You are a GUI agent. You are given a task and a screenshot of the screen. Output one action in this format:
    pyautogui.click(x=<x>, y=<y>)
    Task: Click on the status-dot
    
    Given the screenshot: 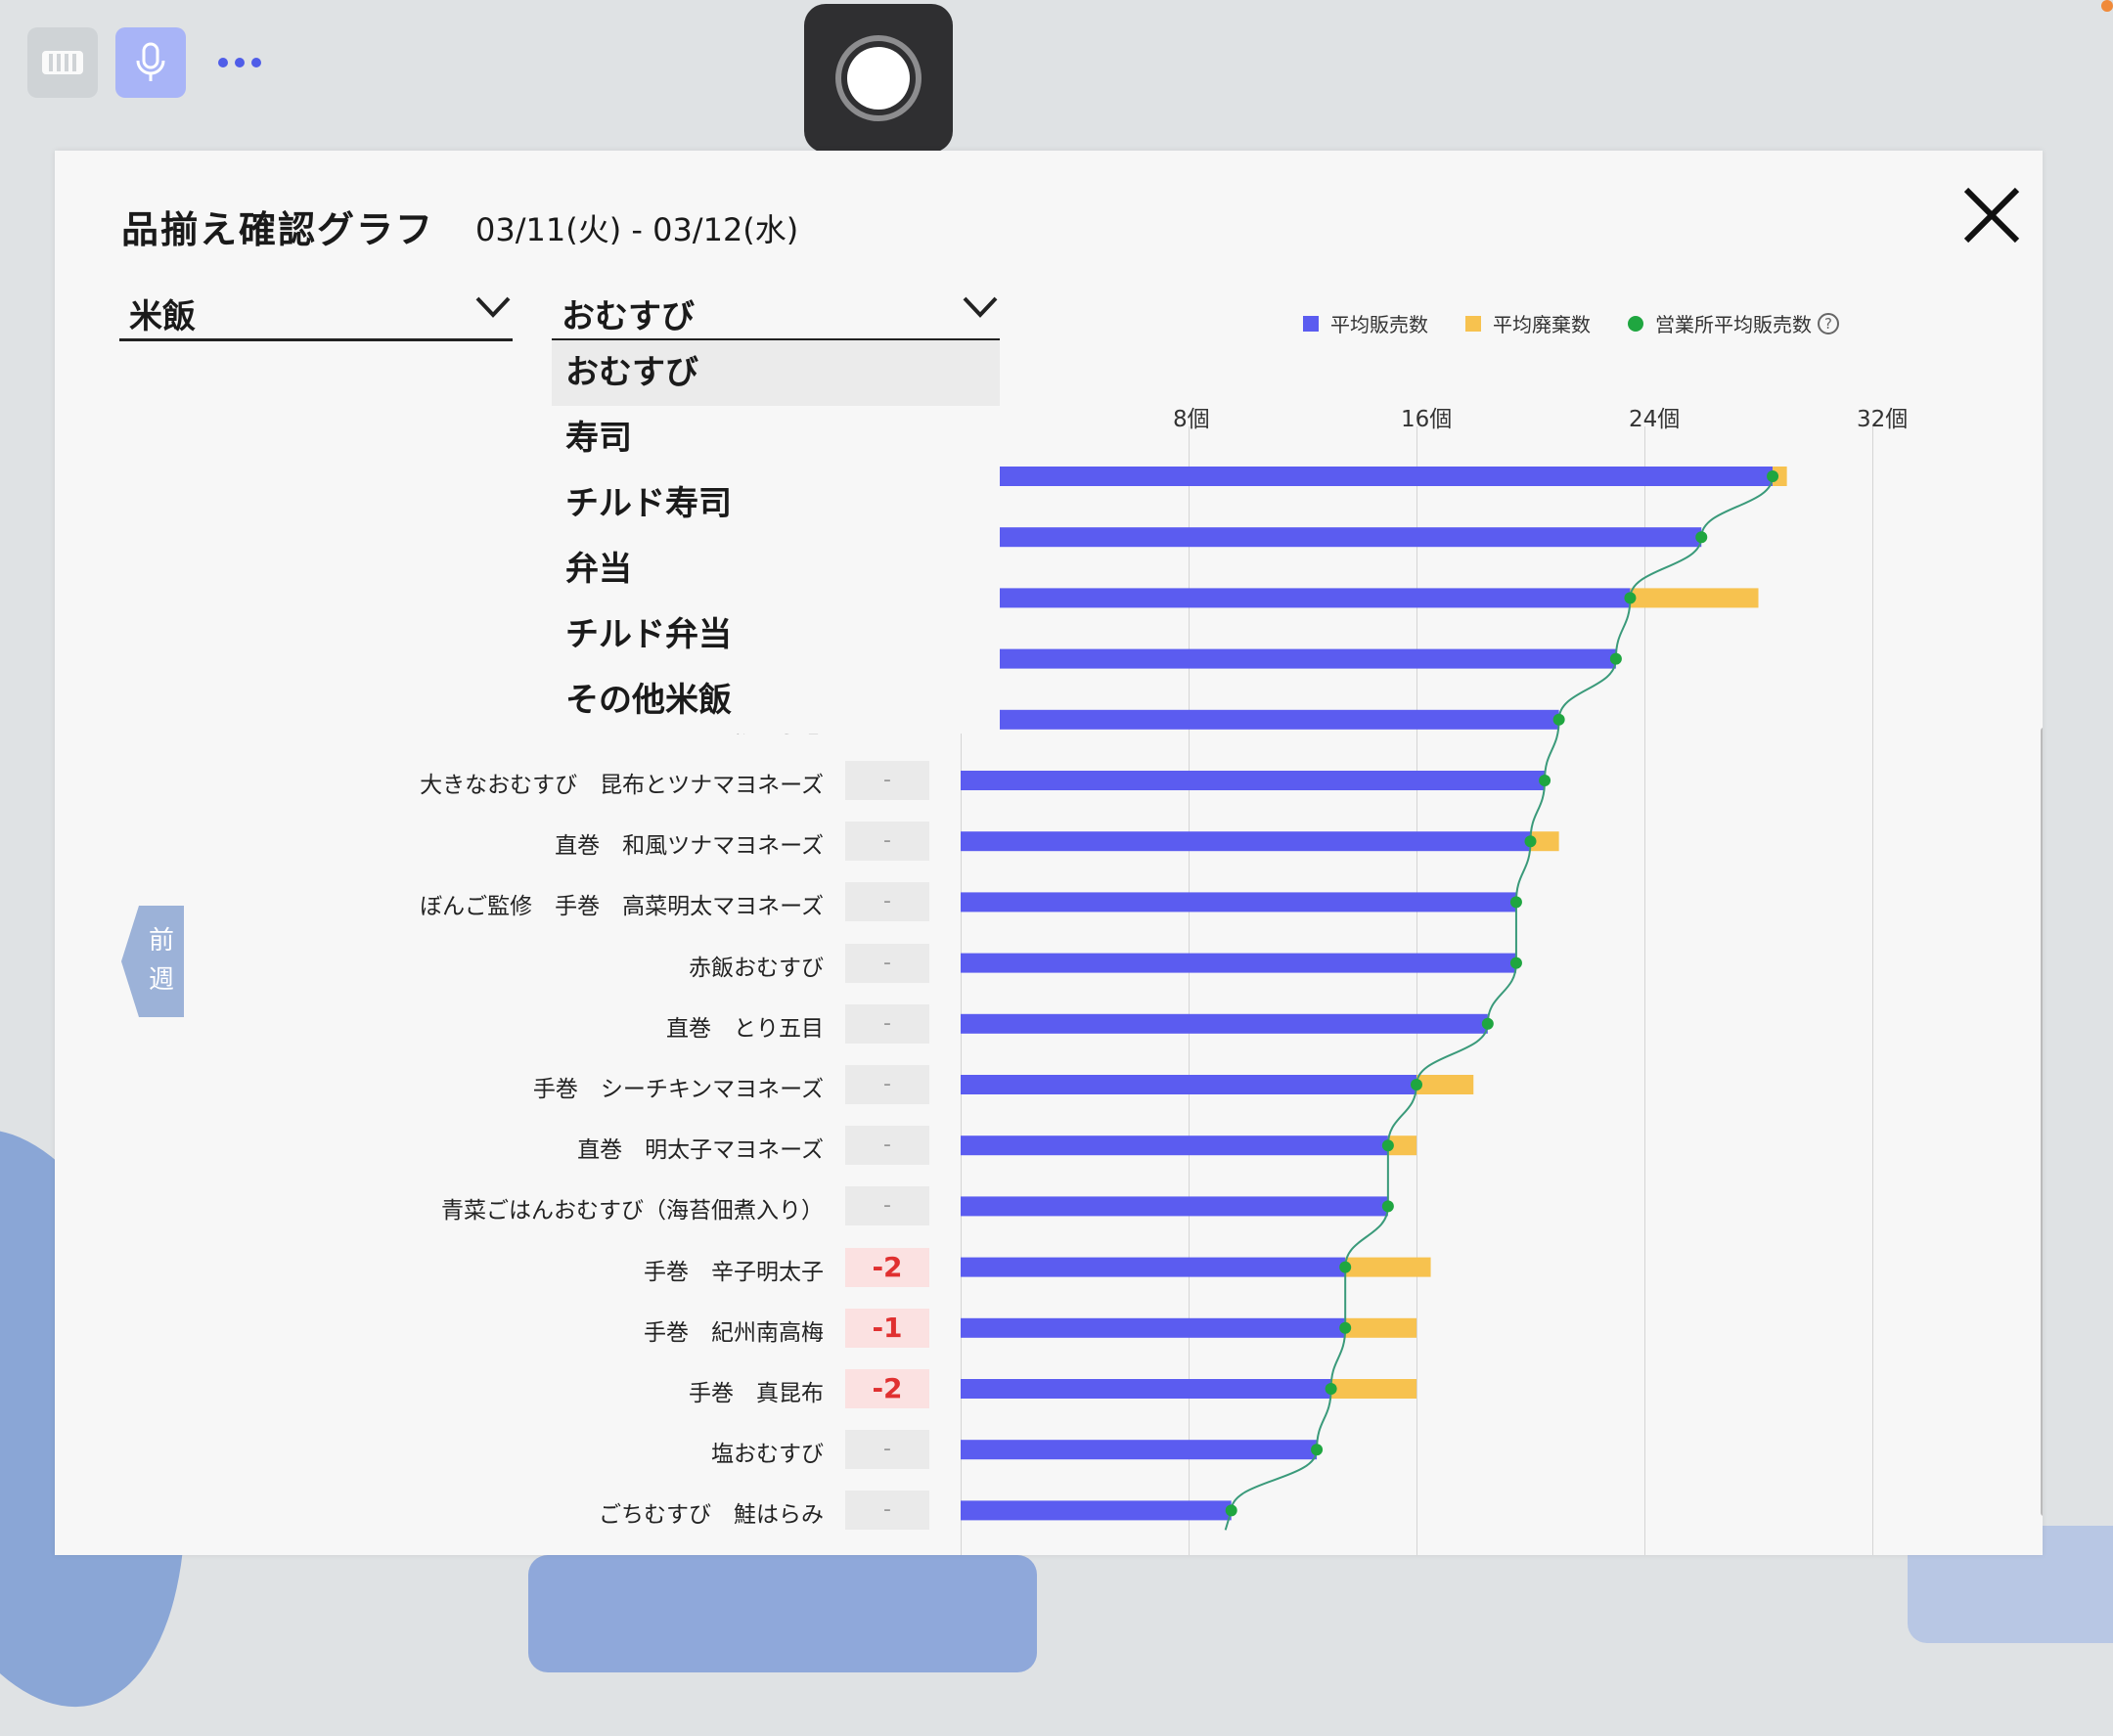 What is the action you would take?
    pyautogui.click(x=2107, y=6)
    